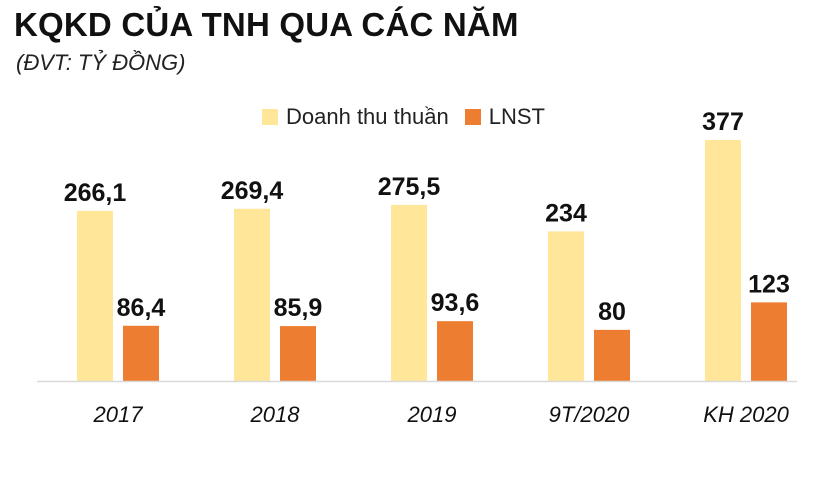  What do you see at coordinates (252, 191) in the screenshot?
I see `data-label-revenue-1: 269,4` at bounding box center [252, 191].